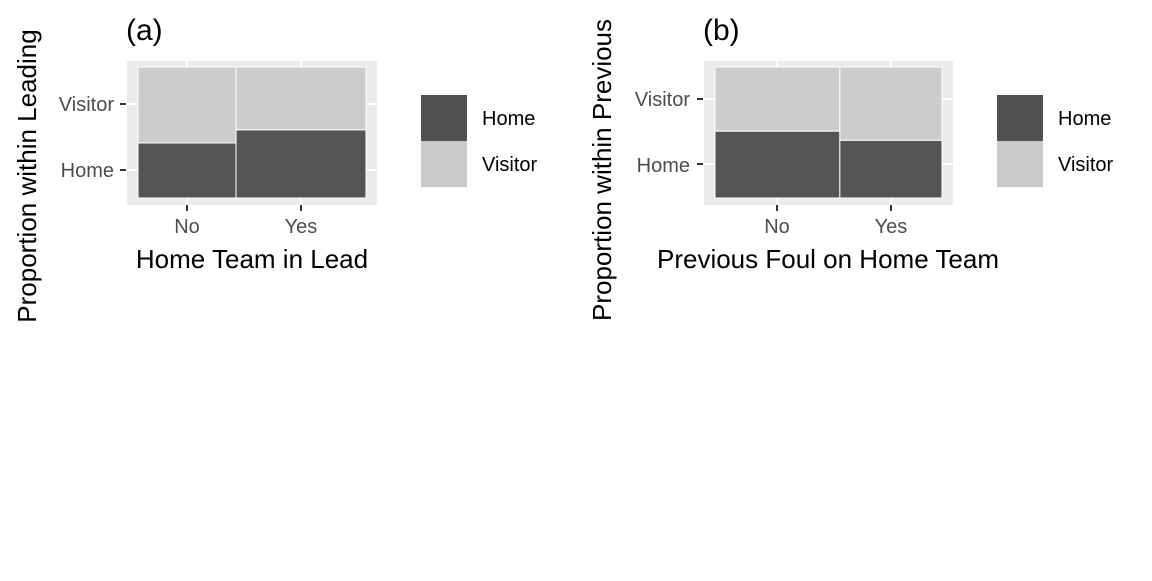 This screenshot has height=581, width=1152. What do you see at coordinates (891, 169) in the screenshot?
I see `panel-b-bar-yes-home` at bounding box center [891, 169].